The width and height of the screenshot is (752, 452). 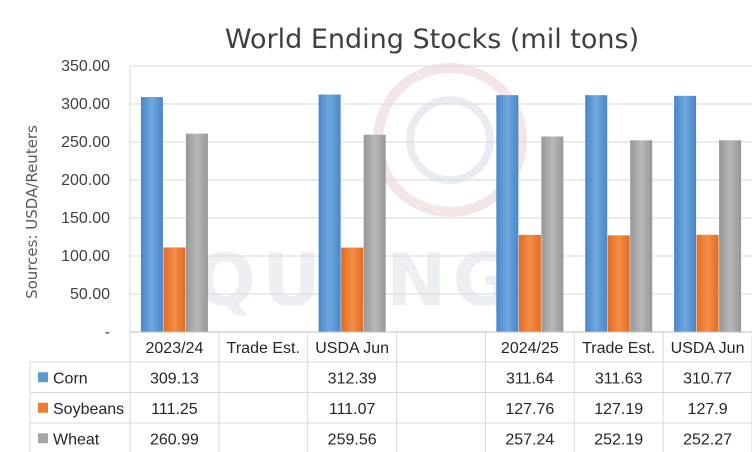 What do you see at coordinates (619, 378) in the screenshot?
I see `data-label: 311.63` at bounding box center [619, 378].